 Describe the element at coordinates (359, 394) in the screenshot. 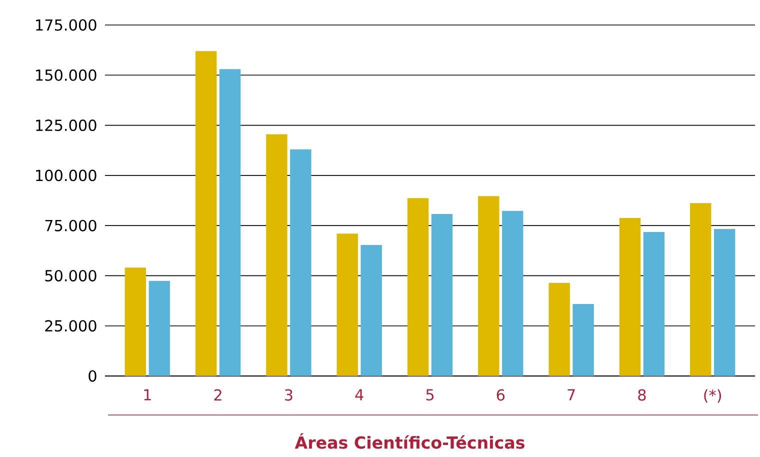

I see `x-tick-label: 4` at that location.